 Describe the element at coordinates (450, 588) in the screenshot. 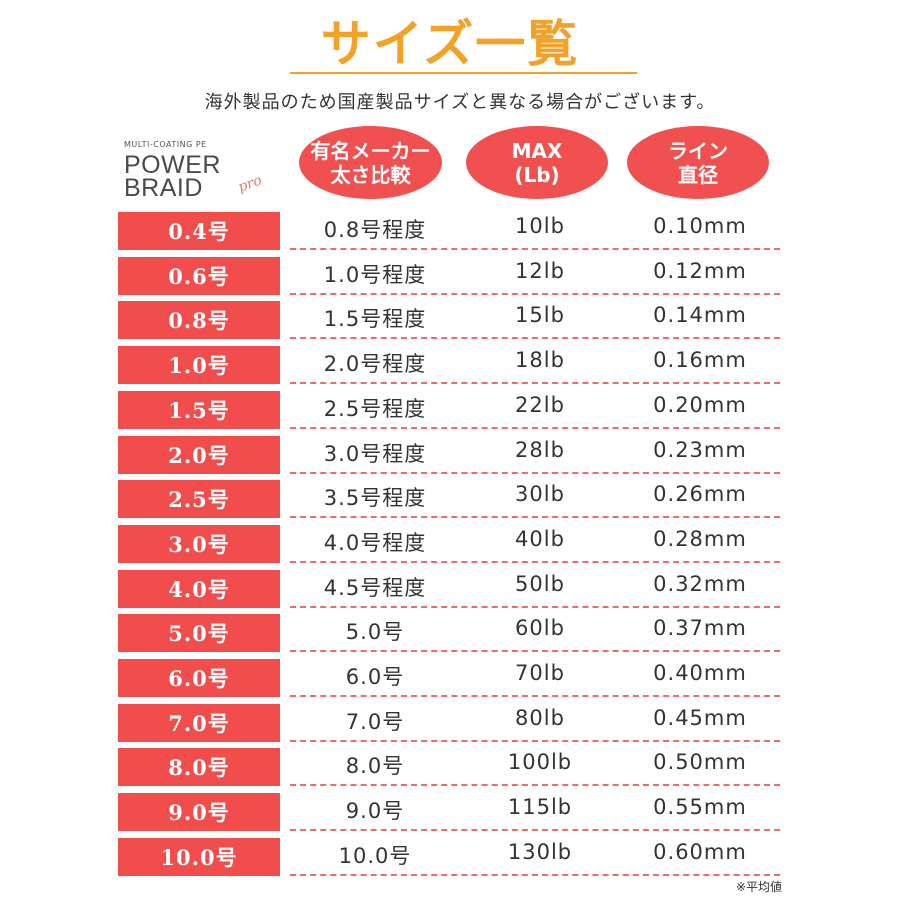

I see `table-row: 4.0号 4.5号程度 50lb 0.32mm` at that location.